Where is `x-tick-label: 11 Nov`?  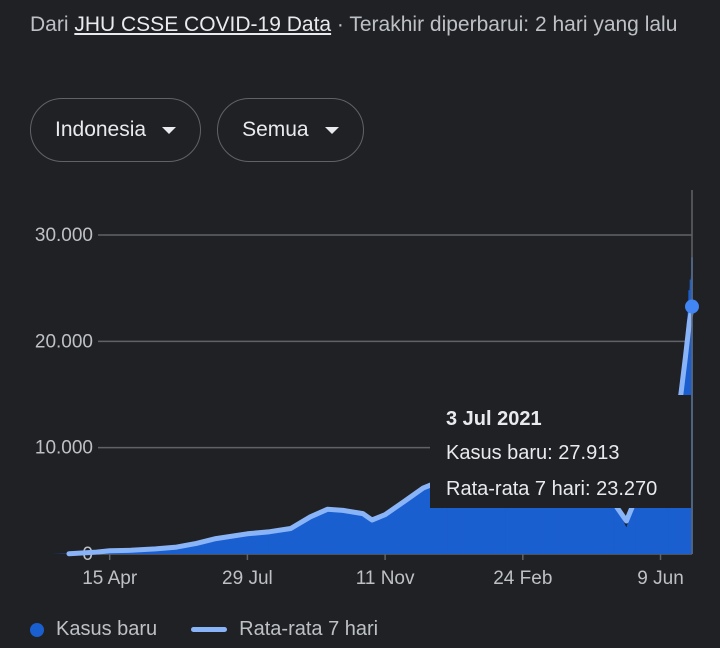 x-tick-label: 11 Nov is located at coordinates (385, 578).